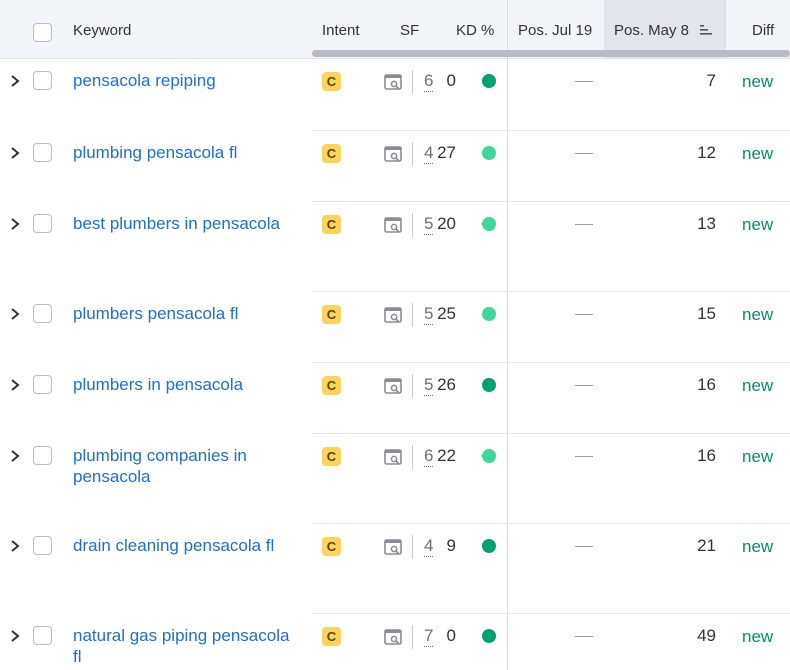 The width and height of the screenshot is (790, 670). I want to click on kd-value: 26, so click(446, 384).